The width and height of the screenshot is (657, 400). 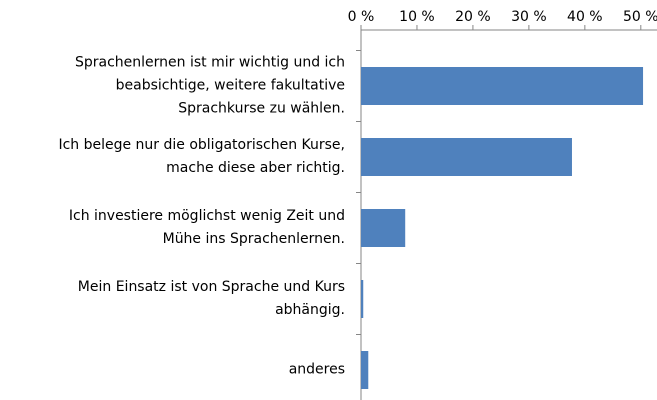 I want to click on x-tick-label: 40 %, so click(x=585, y=17).